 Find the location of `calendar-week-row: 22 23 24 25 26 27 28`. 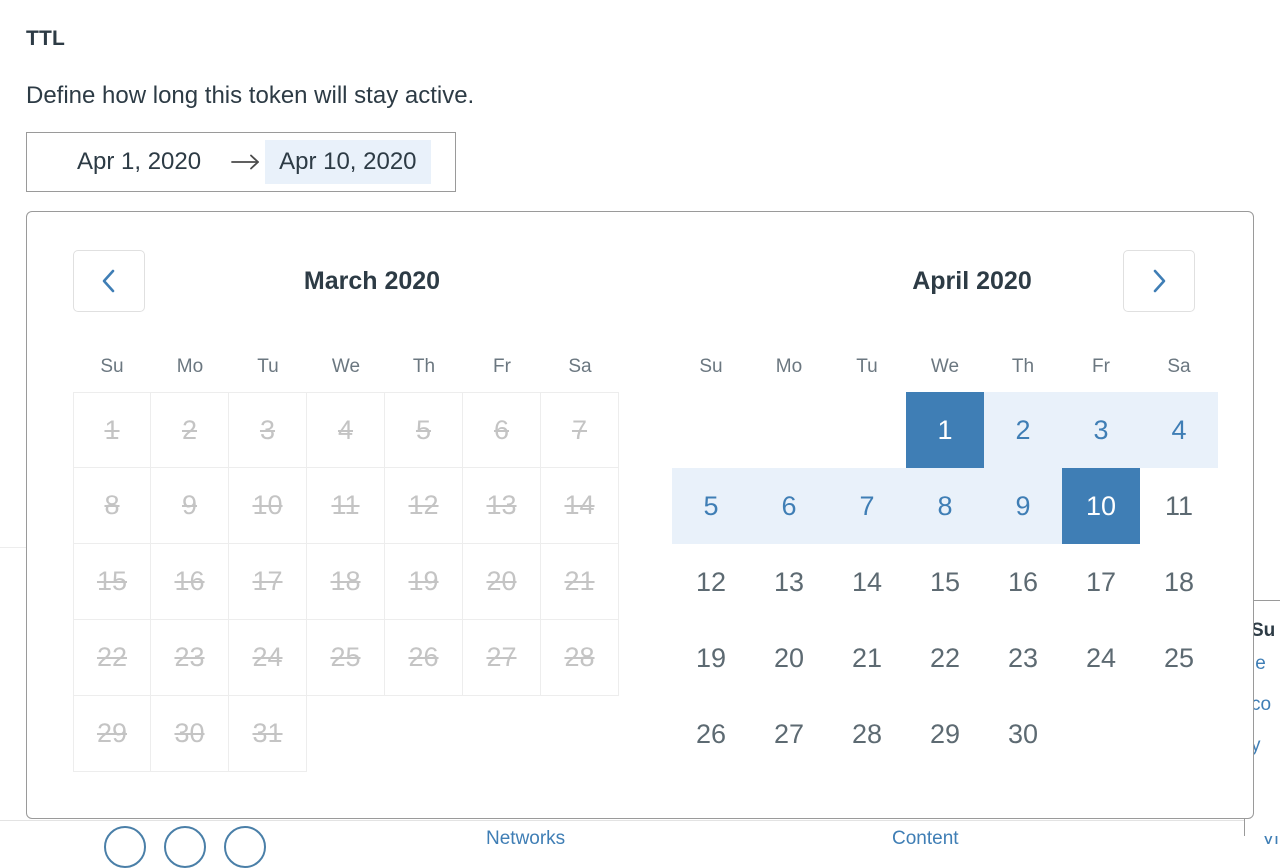

calendar-week-row: 22 23 24 25 26 27 28 is located at coordinates (346, 658).